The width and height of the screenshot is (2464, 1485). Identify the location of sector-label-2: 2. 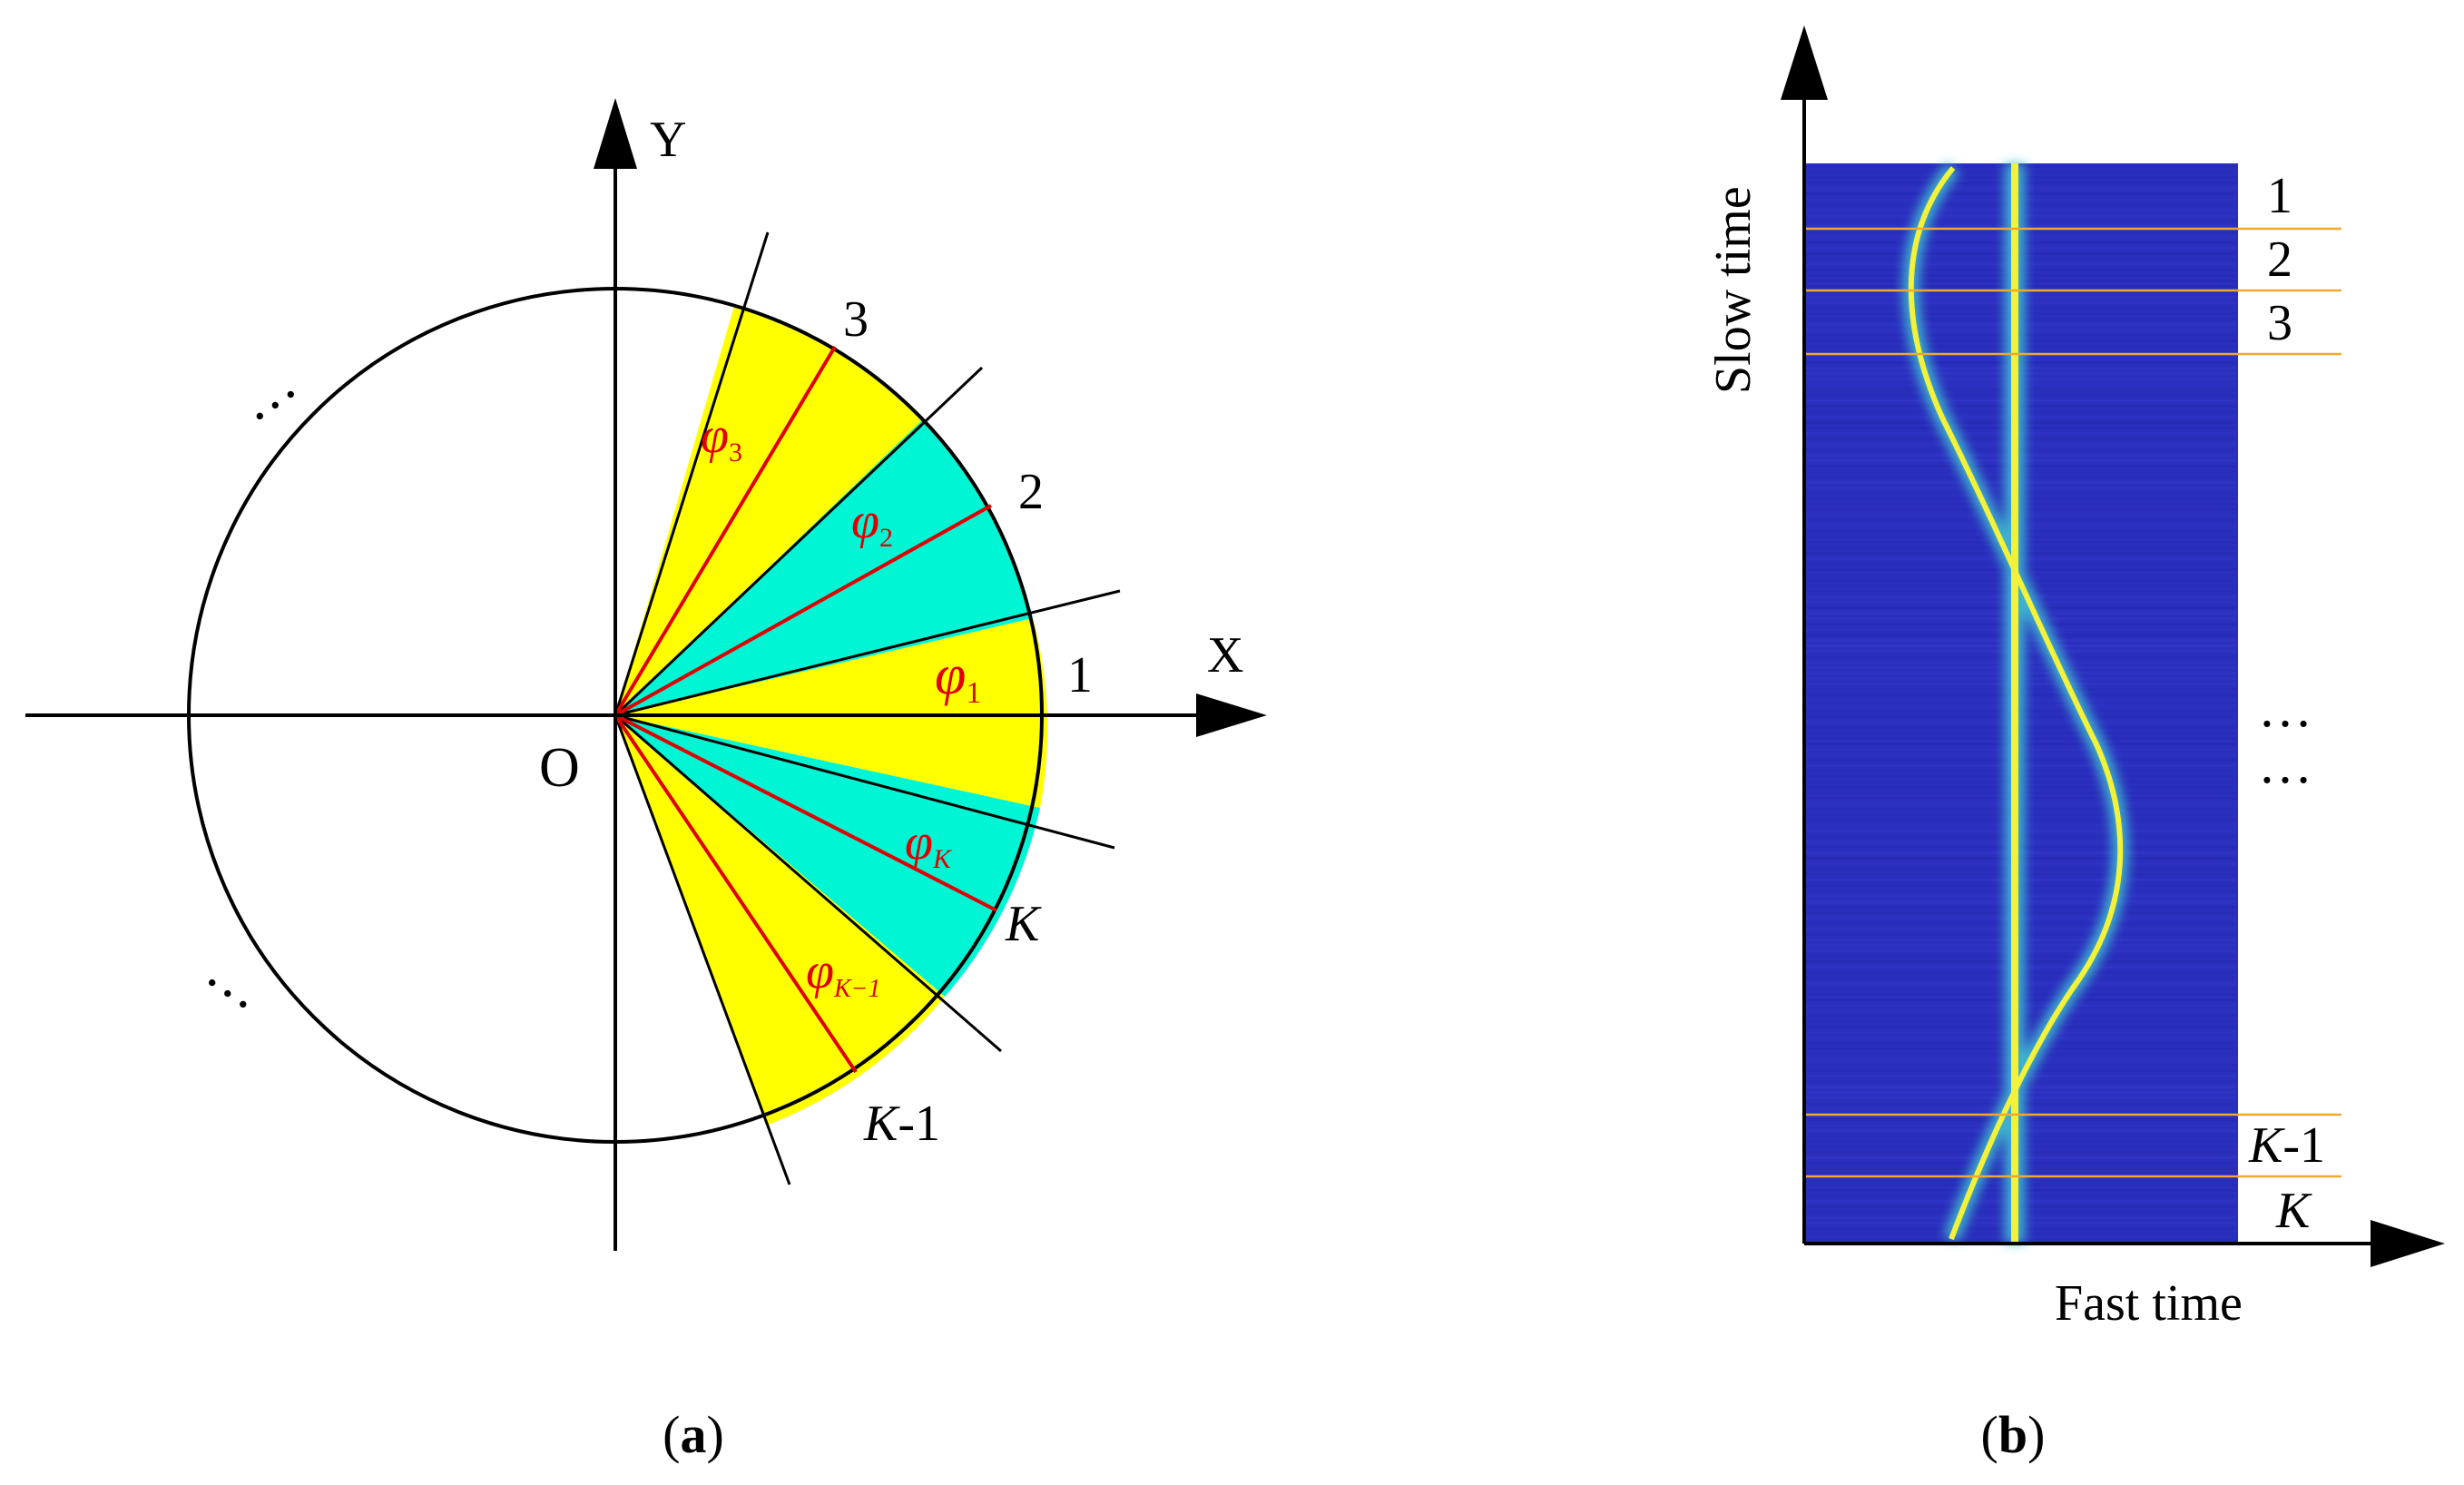
(1031, 492).